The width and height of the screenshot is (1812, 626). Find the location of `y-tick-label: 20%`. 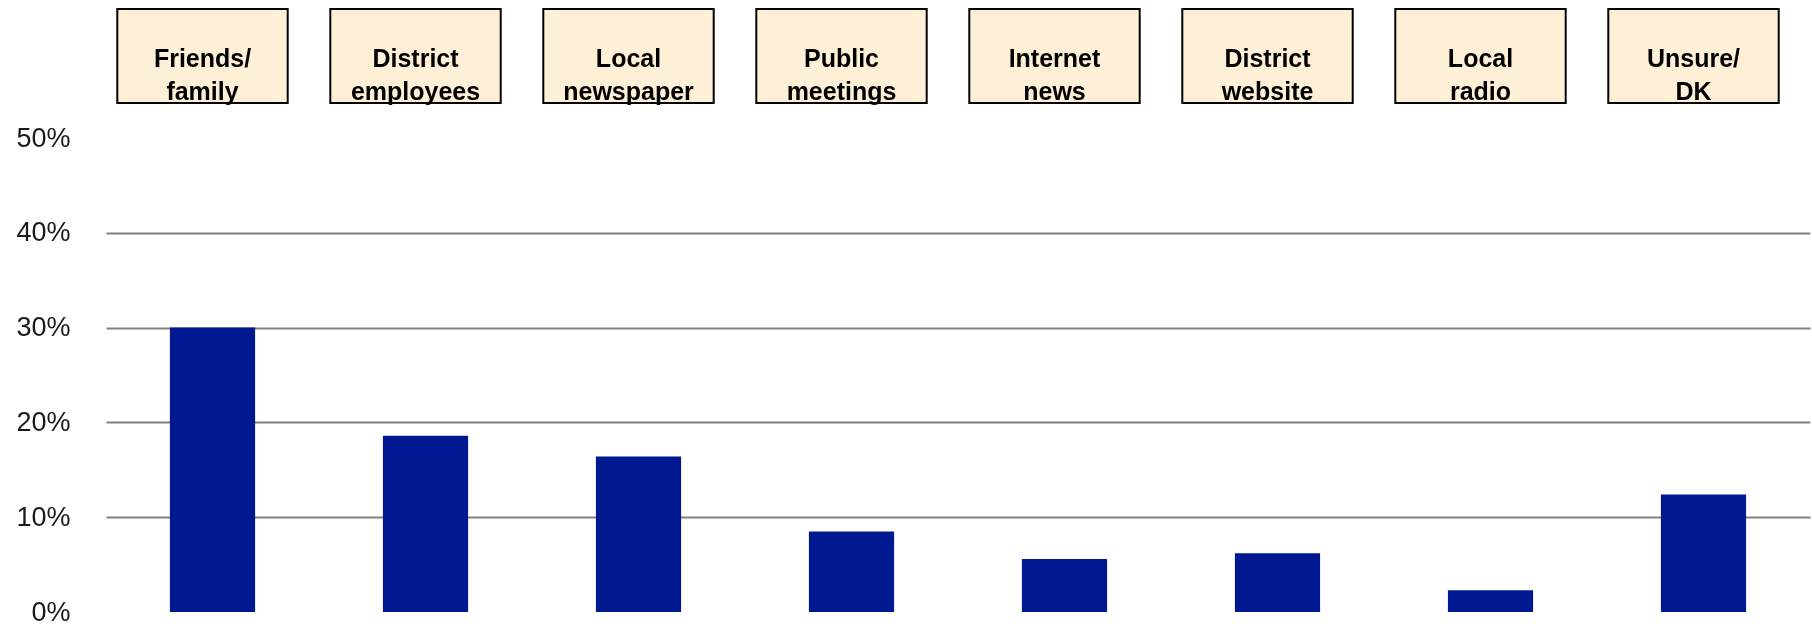

y-tick-label: 20% is located at coordinates (43, 421).